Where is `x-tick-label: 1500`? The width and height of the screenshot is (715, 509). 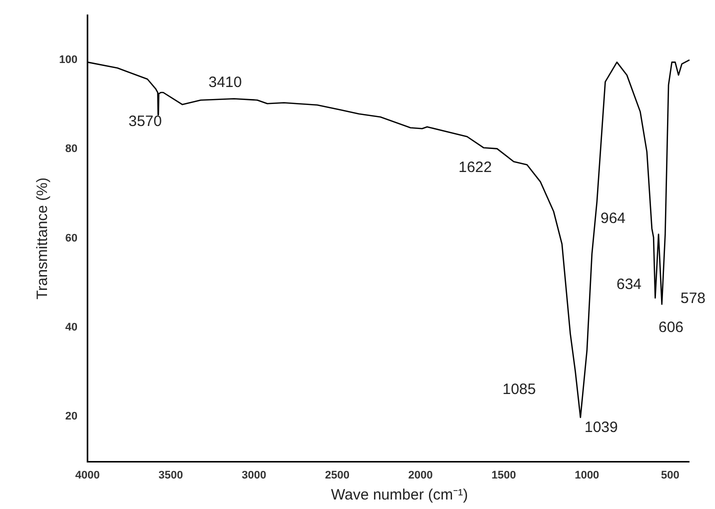
x-tick-label: 1500 is located at coordinates (503, 476).